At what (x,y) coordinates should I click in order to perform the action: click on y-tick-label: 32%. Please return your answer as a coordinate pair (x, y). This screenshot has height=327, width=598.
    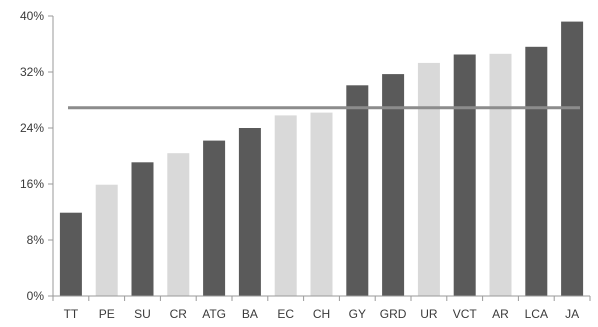
    Looking at the image, I should click on (32, 72).